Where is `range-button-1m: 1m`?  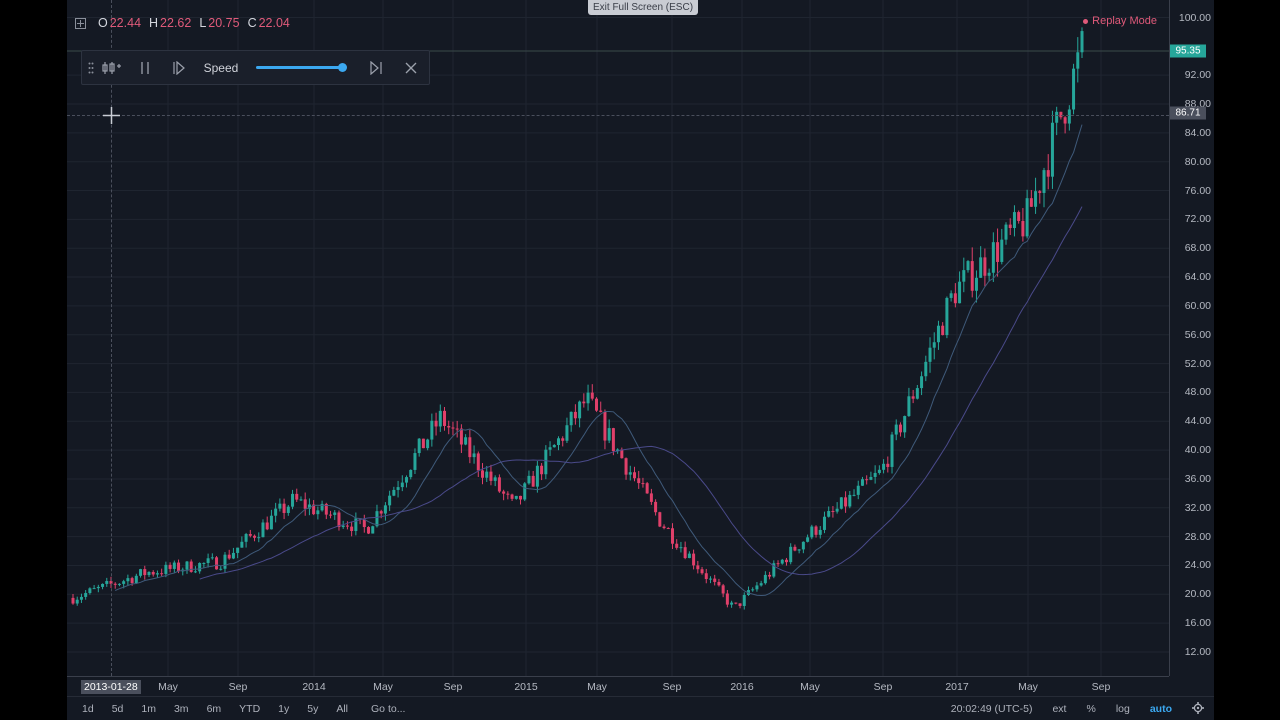 range-button-1m: 1m is located at coordinates (148, 708).